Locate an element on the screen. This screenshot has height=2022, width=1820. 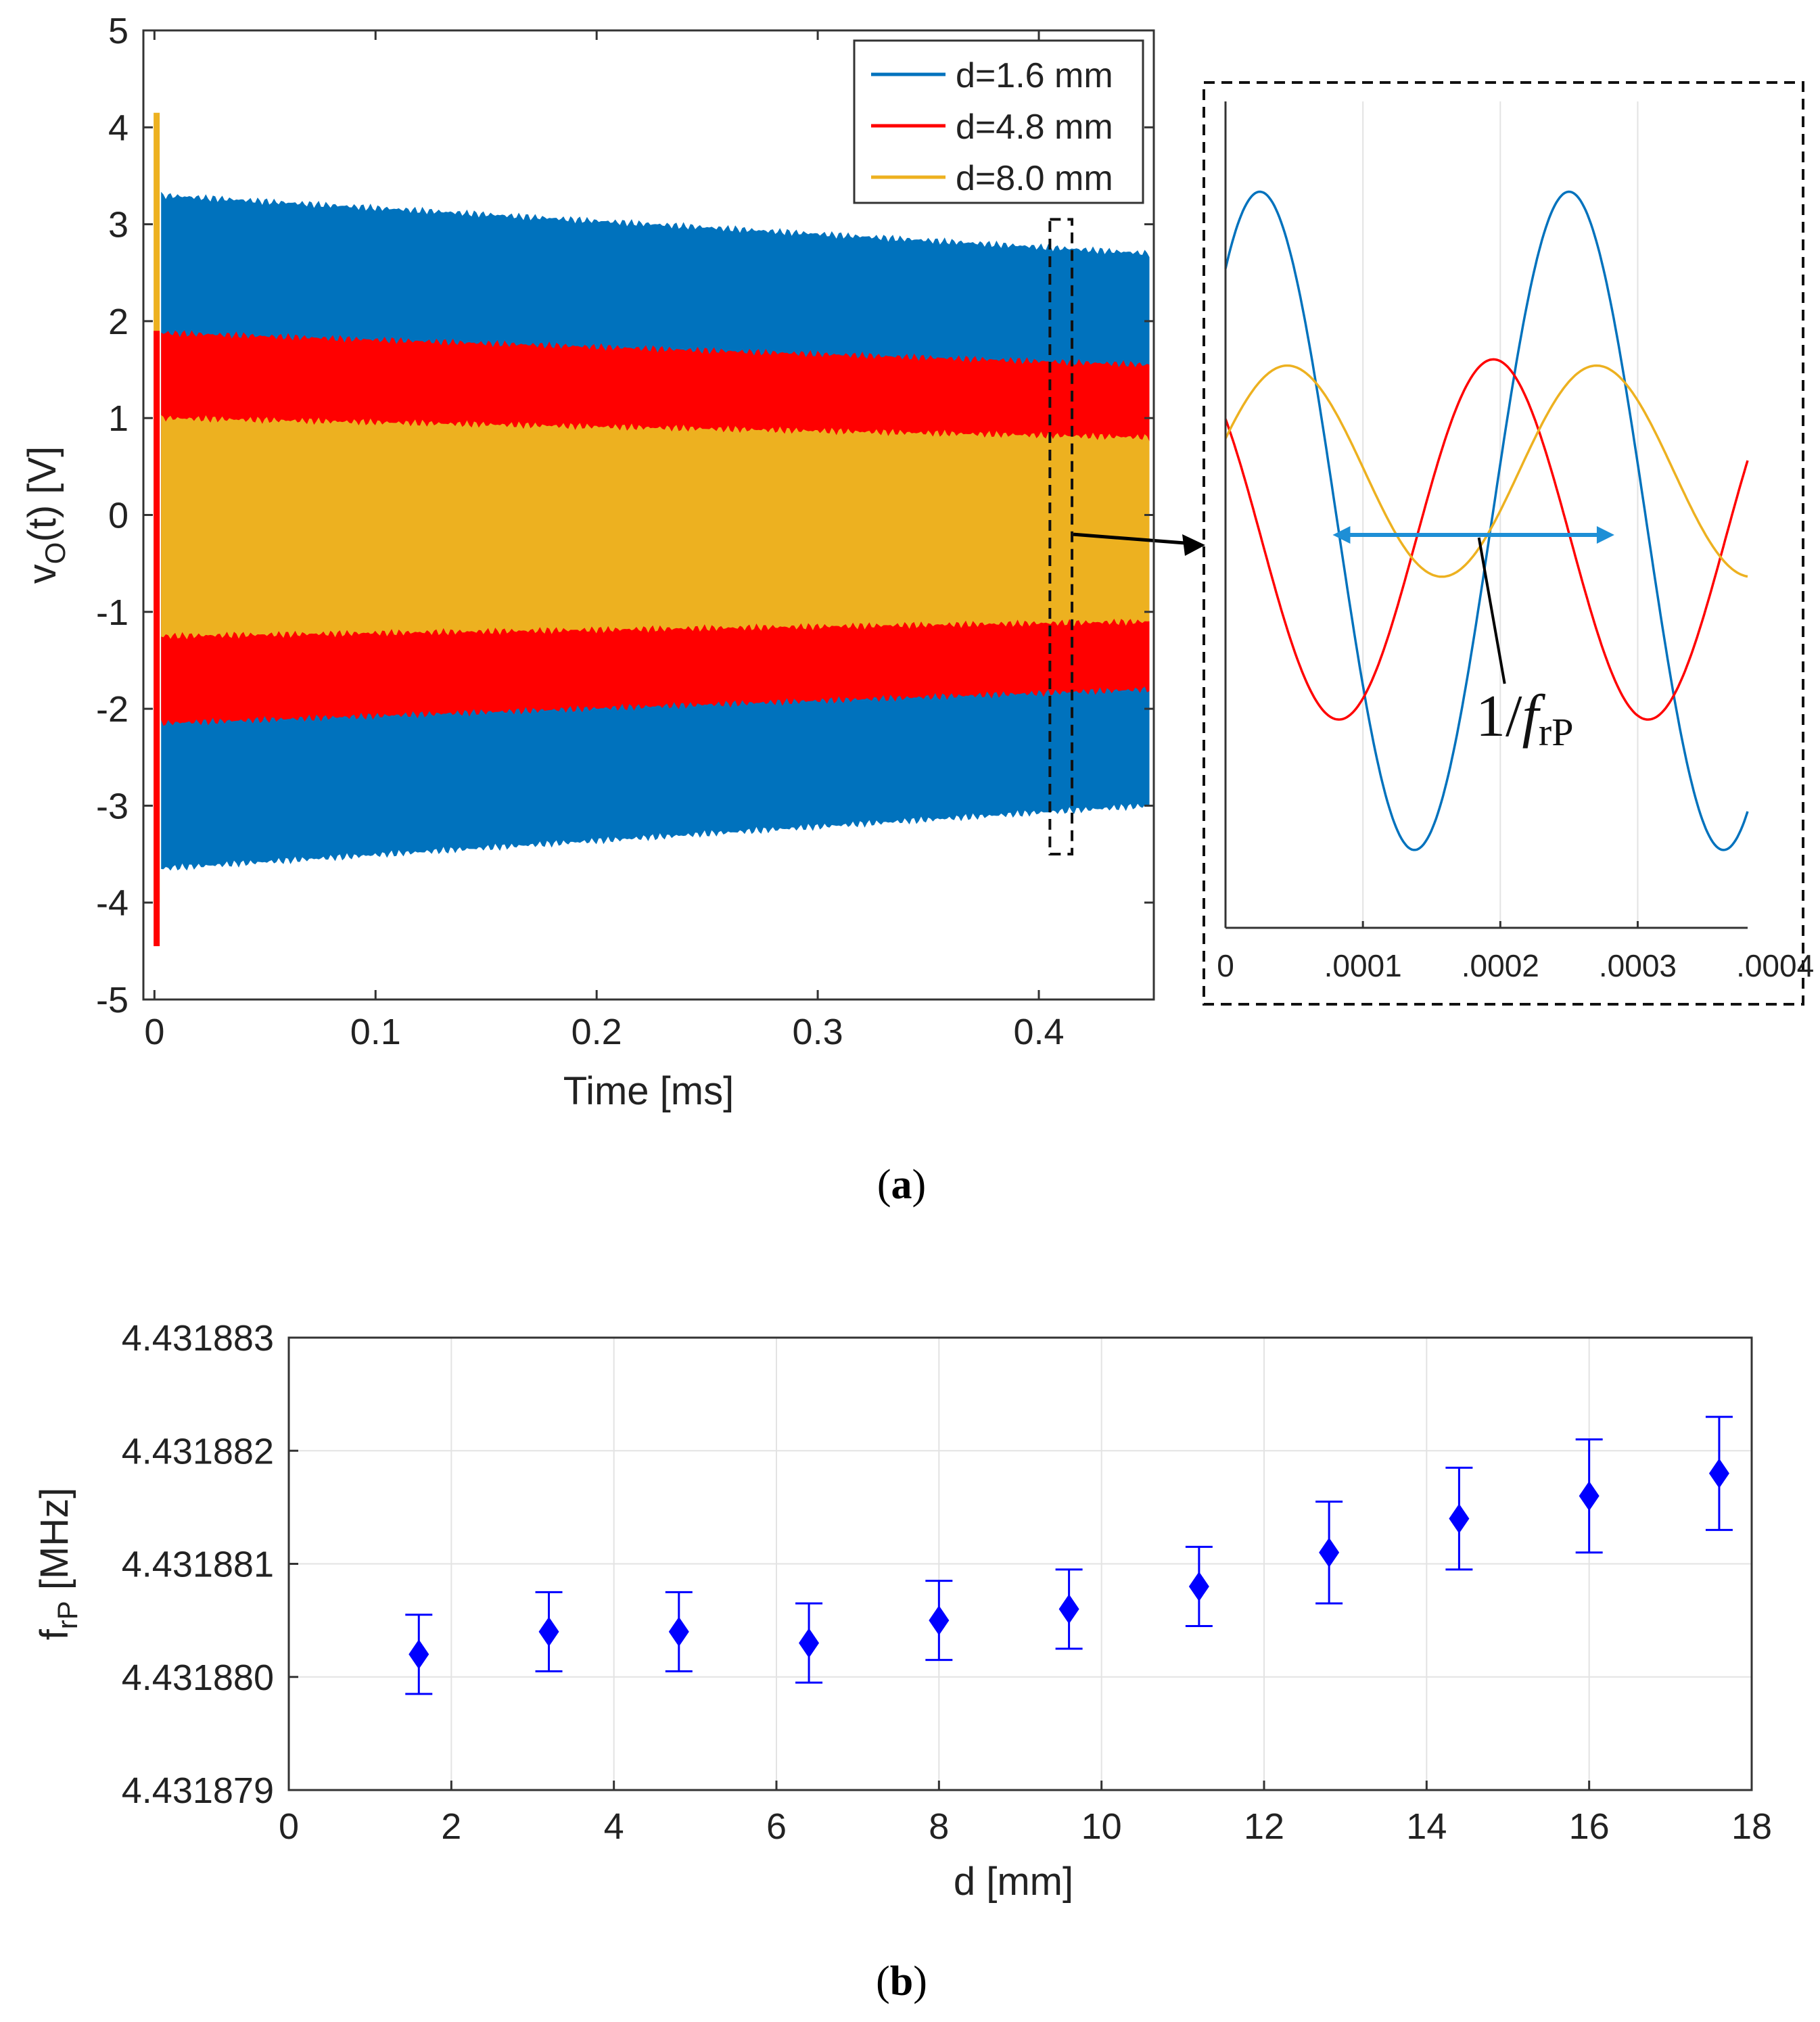
x-tick-label: 6 is located at coordinates (776, 1826).